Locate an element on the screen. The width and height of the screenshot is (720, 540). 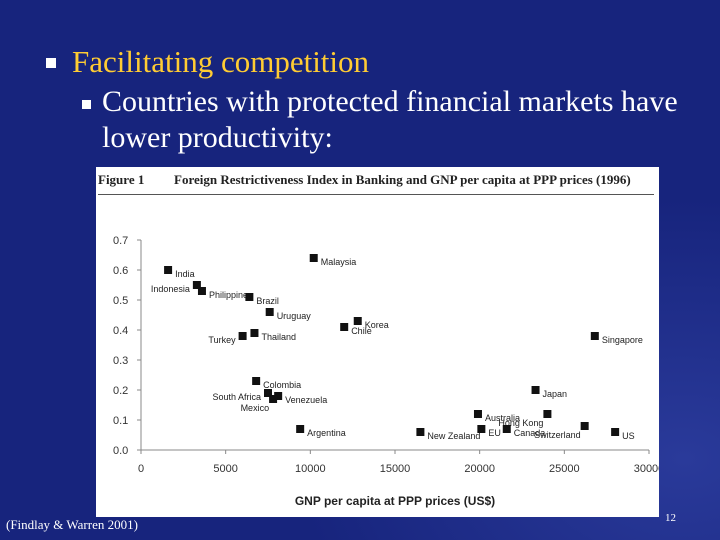
y-tick-label: 0.4 is located at coordinates (120, 331).